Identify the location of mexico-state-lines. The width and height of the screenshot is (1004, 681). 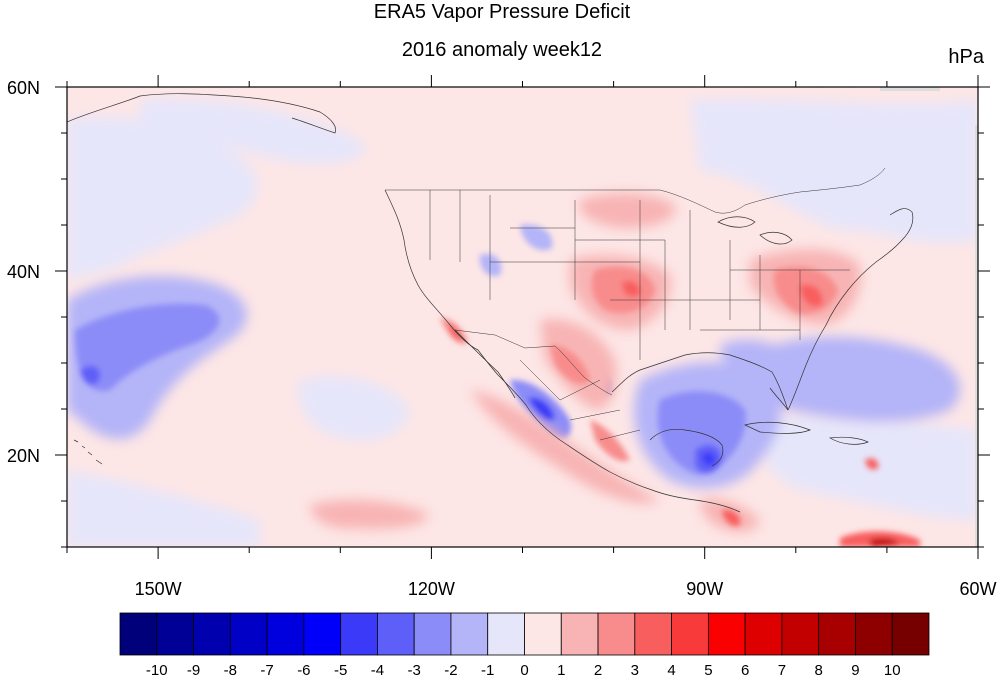
(580, 400).